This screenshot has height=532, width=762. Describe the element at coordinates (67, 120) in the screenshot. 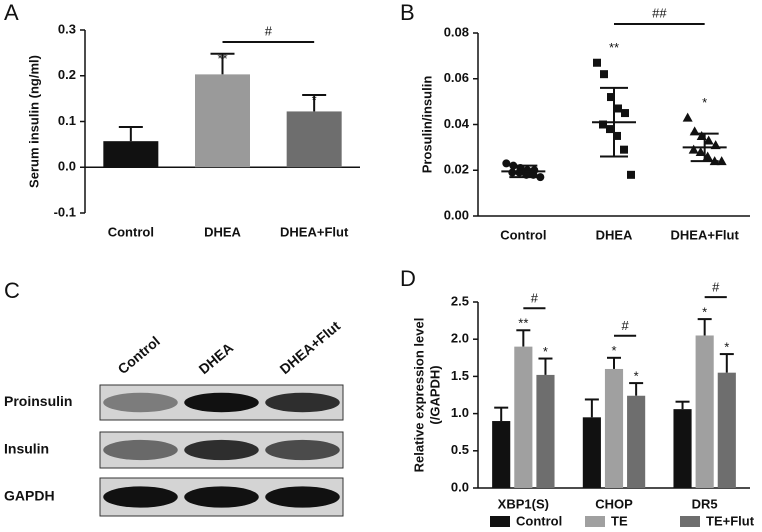

I see `y-tick-label: 0.1` at that location.